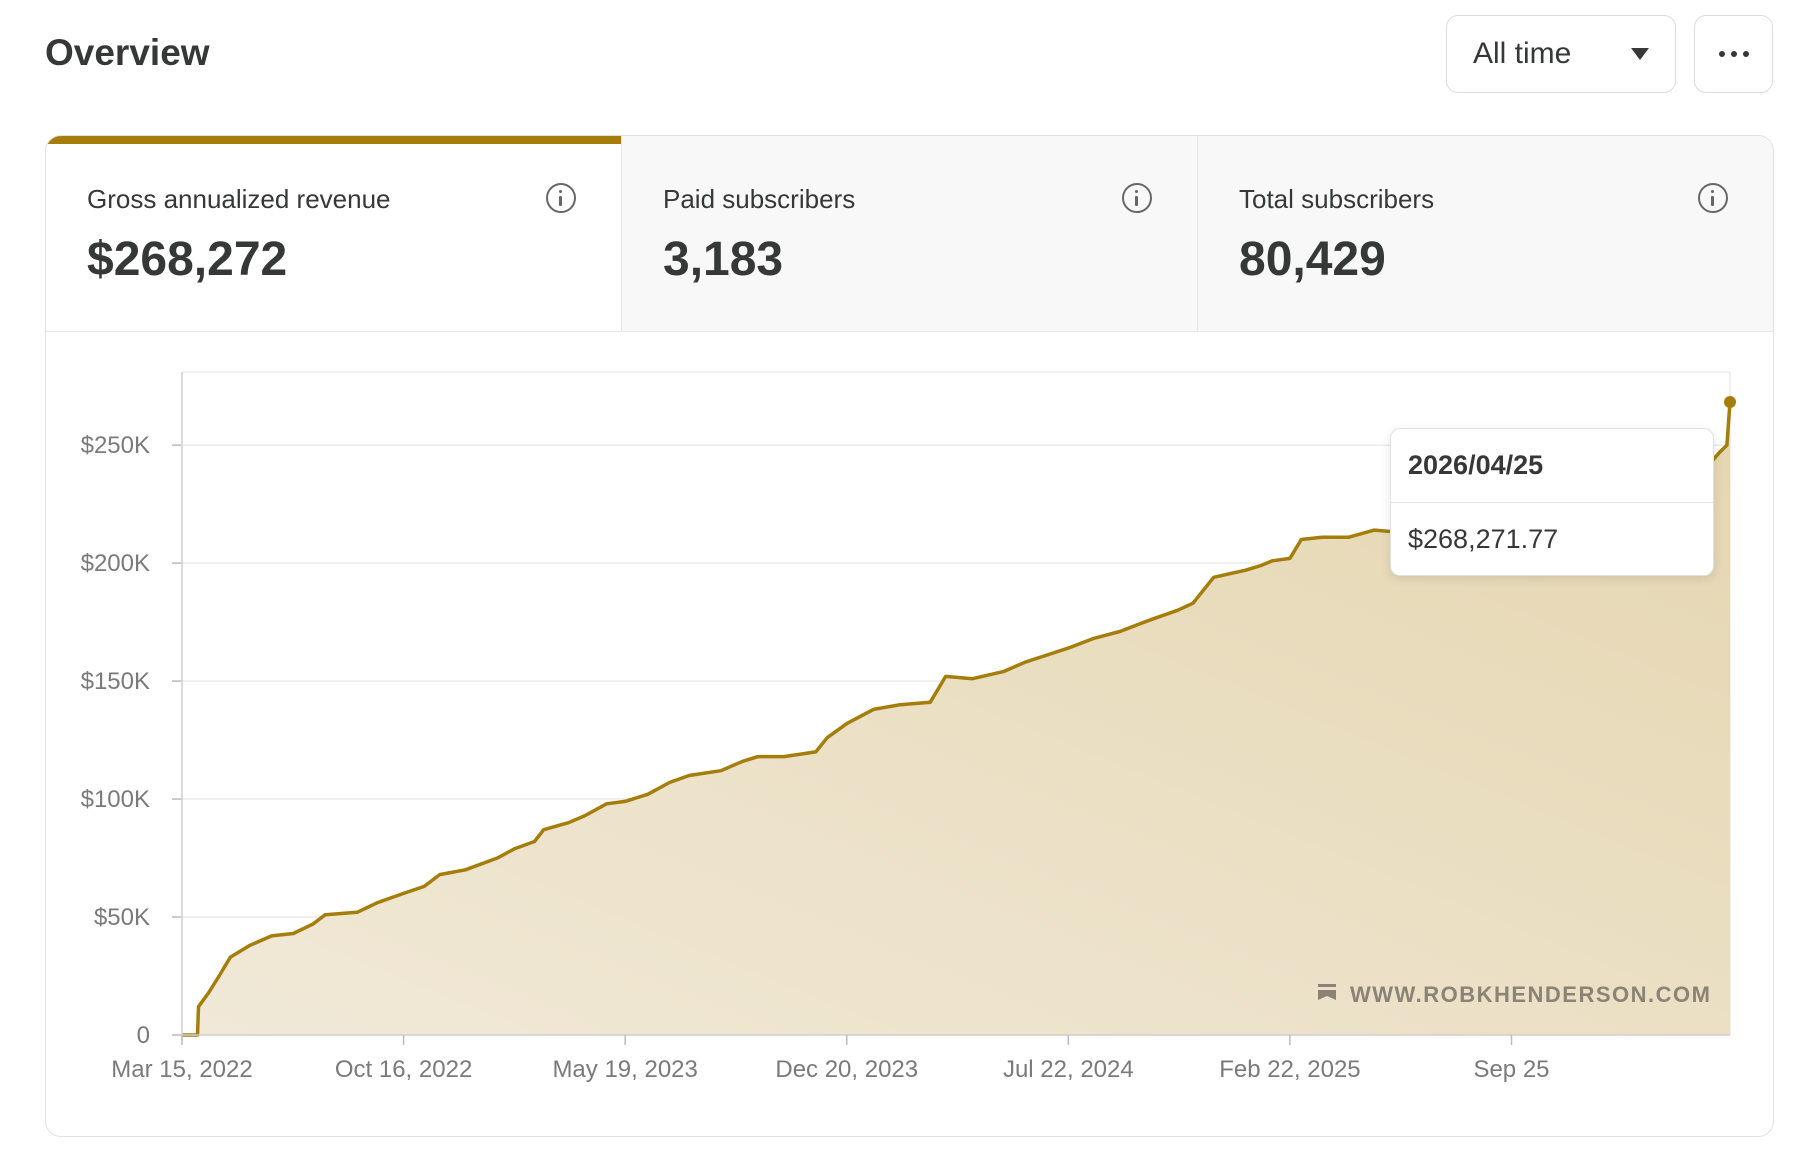  Describe the element at coordinates (1312, 259) in the screenshot. I see `tab-value: 80,429` at that location.